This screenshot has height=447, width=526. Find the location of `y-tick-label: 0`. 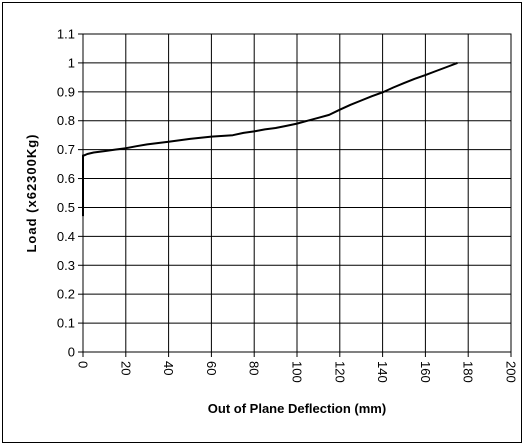

y-tick-label: 0 is located at coordinates (71, 352).